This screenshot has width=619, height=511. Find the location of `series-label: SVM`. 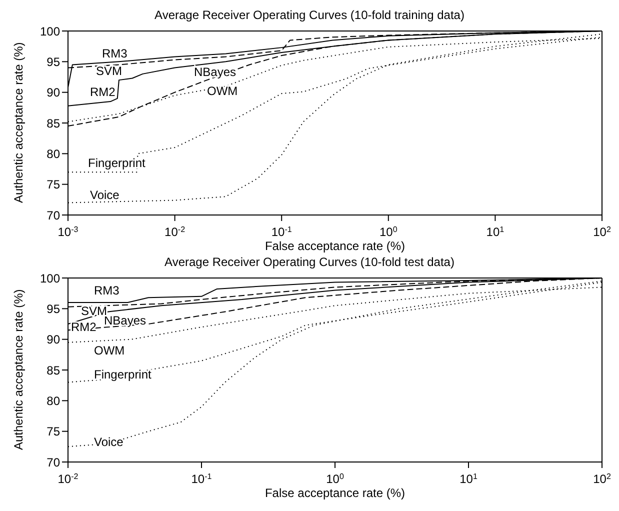

series-label: SVM is located at coordinates (109, 71).